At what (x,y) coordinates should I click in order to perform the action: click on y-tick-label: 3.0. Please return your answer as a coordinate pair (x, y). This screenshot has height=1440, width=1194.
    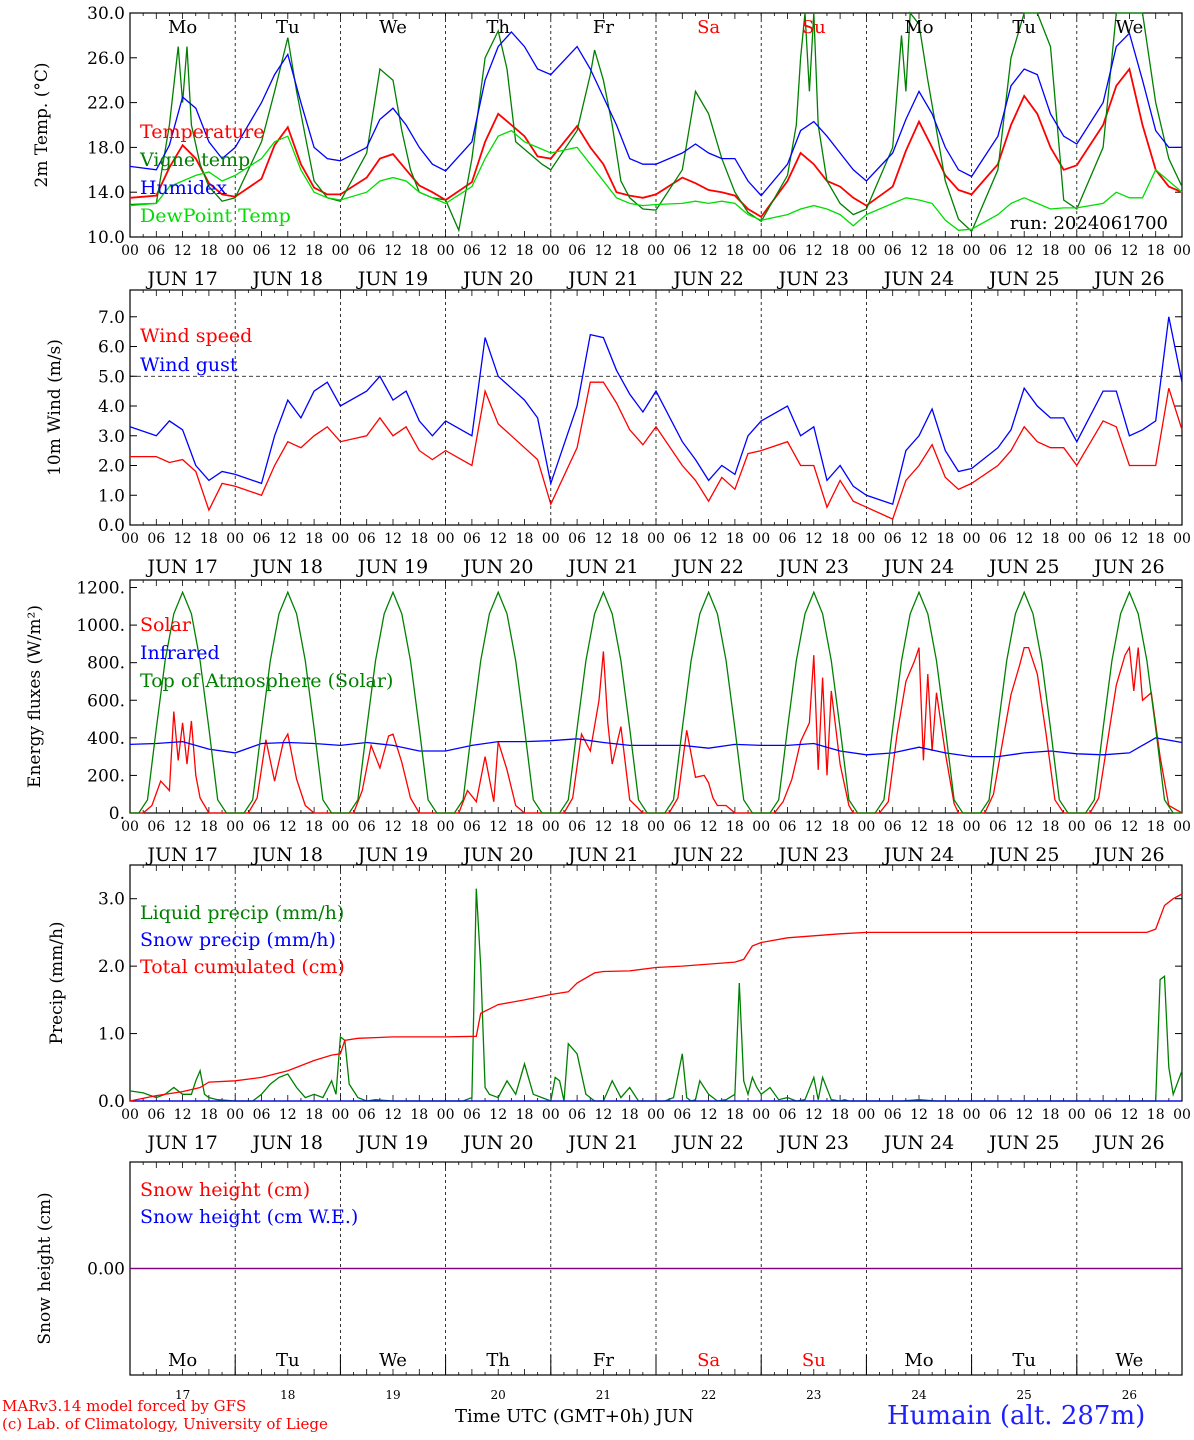
    Looking at the image, I should click on (111, 437).